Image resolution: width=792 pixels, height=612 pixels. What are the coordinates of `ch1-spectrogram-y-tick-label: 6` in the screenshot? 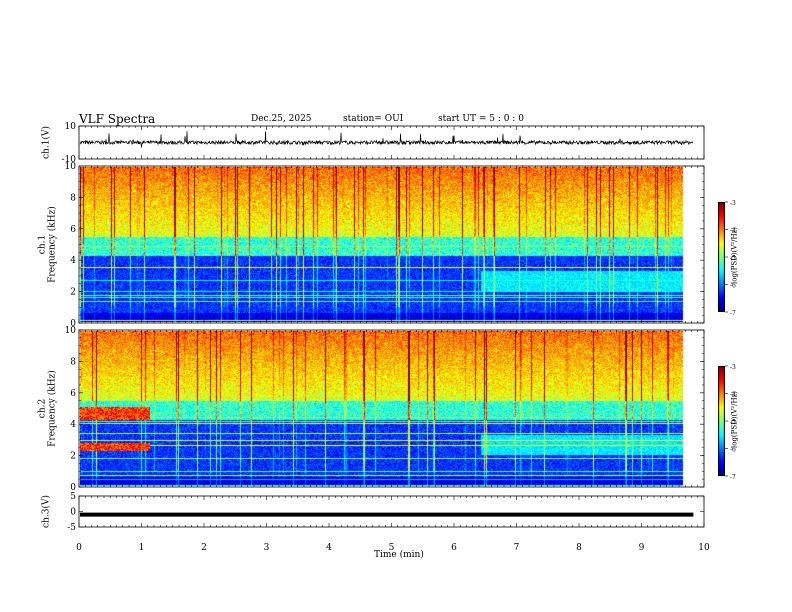 It's located at (73, 230).